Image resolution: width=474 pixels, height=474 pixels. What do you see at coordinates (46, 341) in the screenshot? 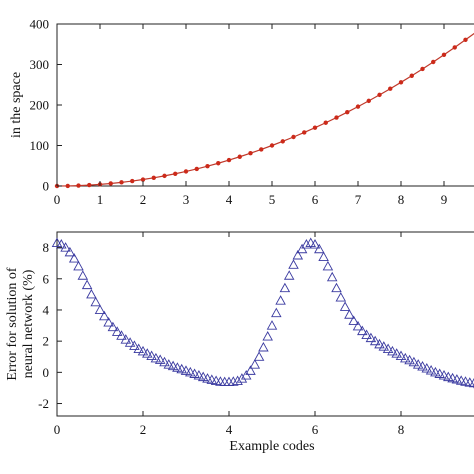
I see `y-tick-label: 2` at bounding box center [46, 341].